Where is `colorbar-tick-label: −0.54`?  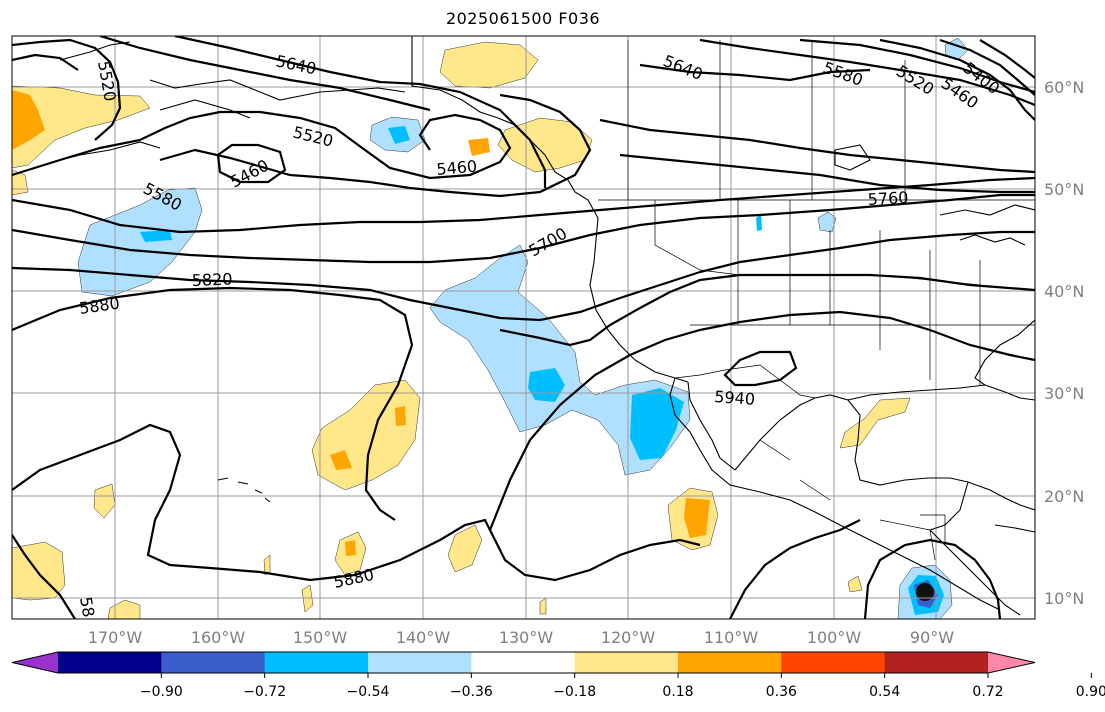
colorbar-tick-label: −0.54 is located at coordinates (368, 692).